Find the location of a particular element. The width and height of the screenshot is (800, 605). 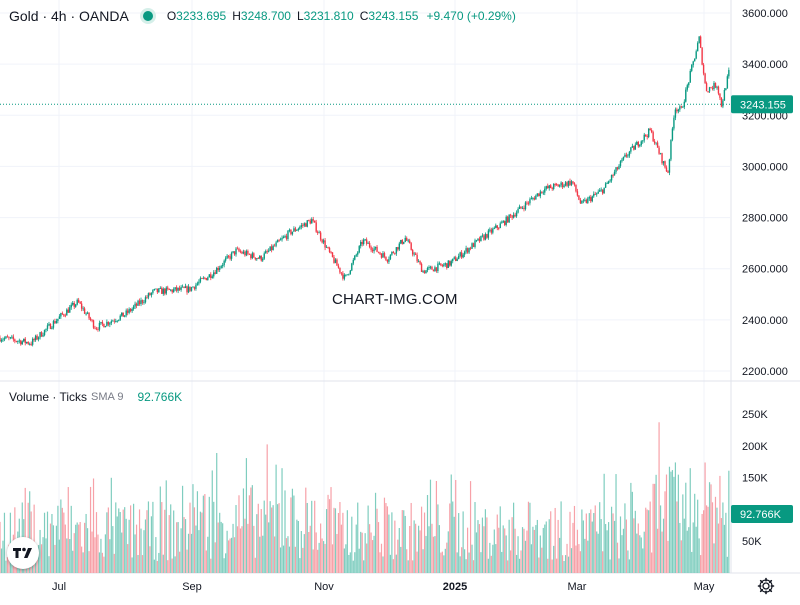

volume-sma-badge is located at coordinates (762, 514).